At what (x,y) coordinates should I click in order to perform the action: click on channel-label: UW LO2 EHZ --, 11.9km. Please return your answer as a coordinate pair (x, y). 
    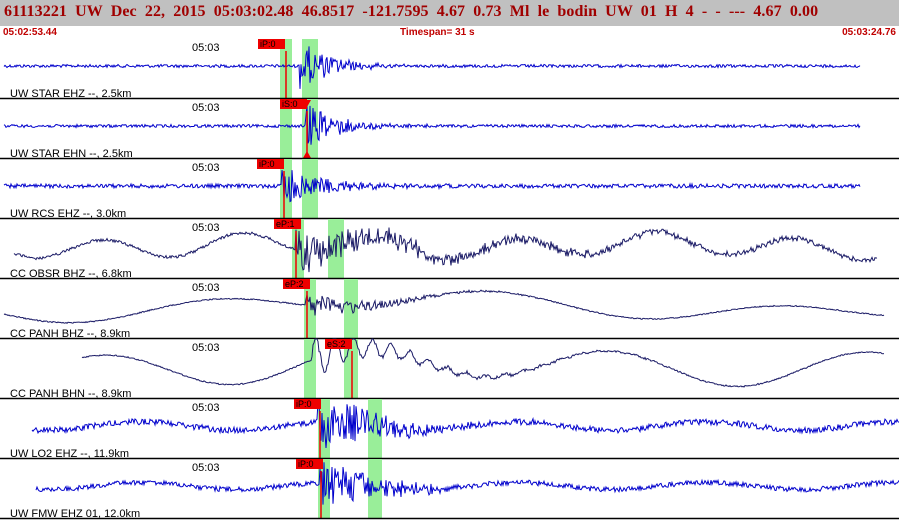
    Looking at the image, I should click on (69, 454).